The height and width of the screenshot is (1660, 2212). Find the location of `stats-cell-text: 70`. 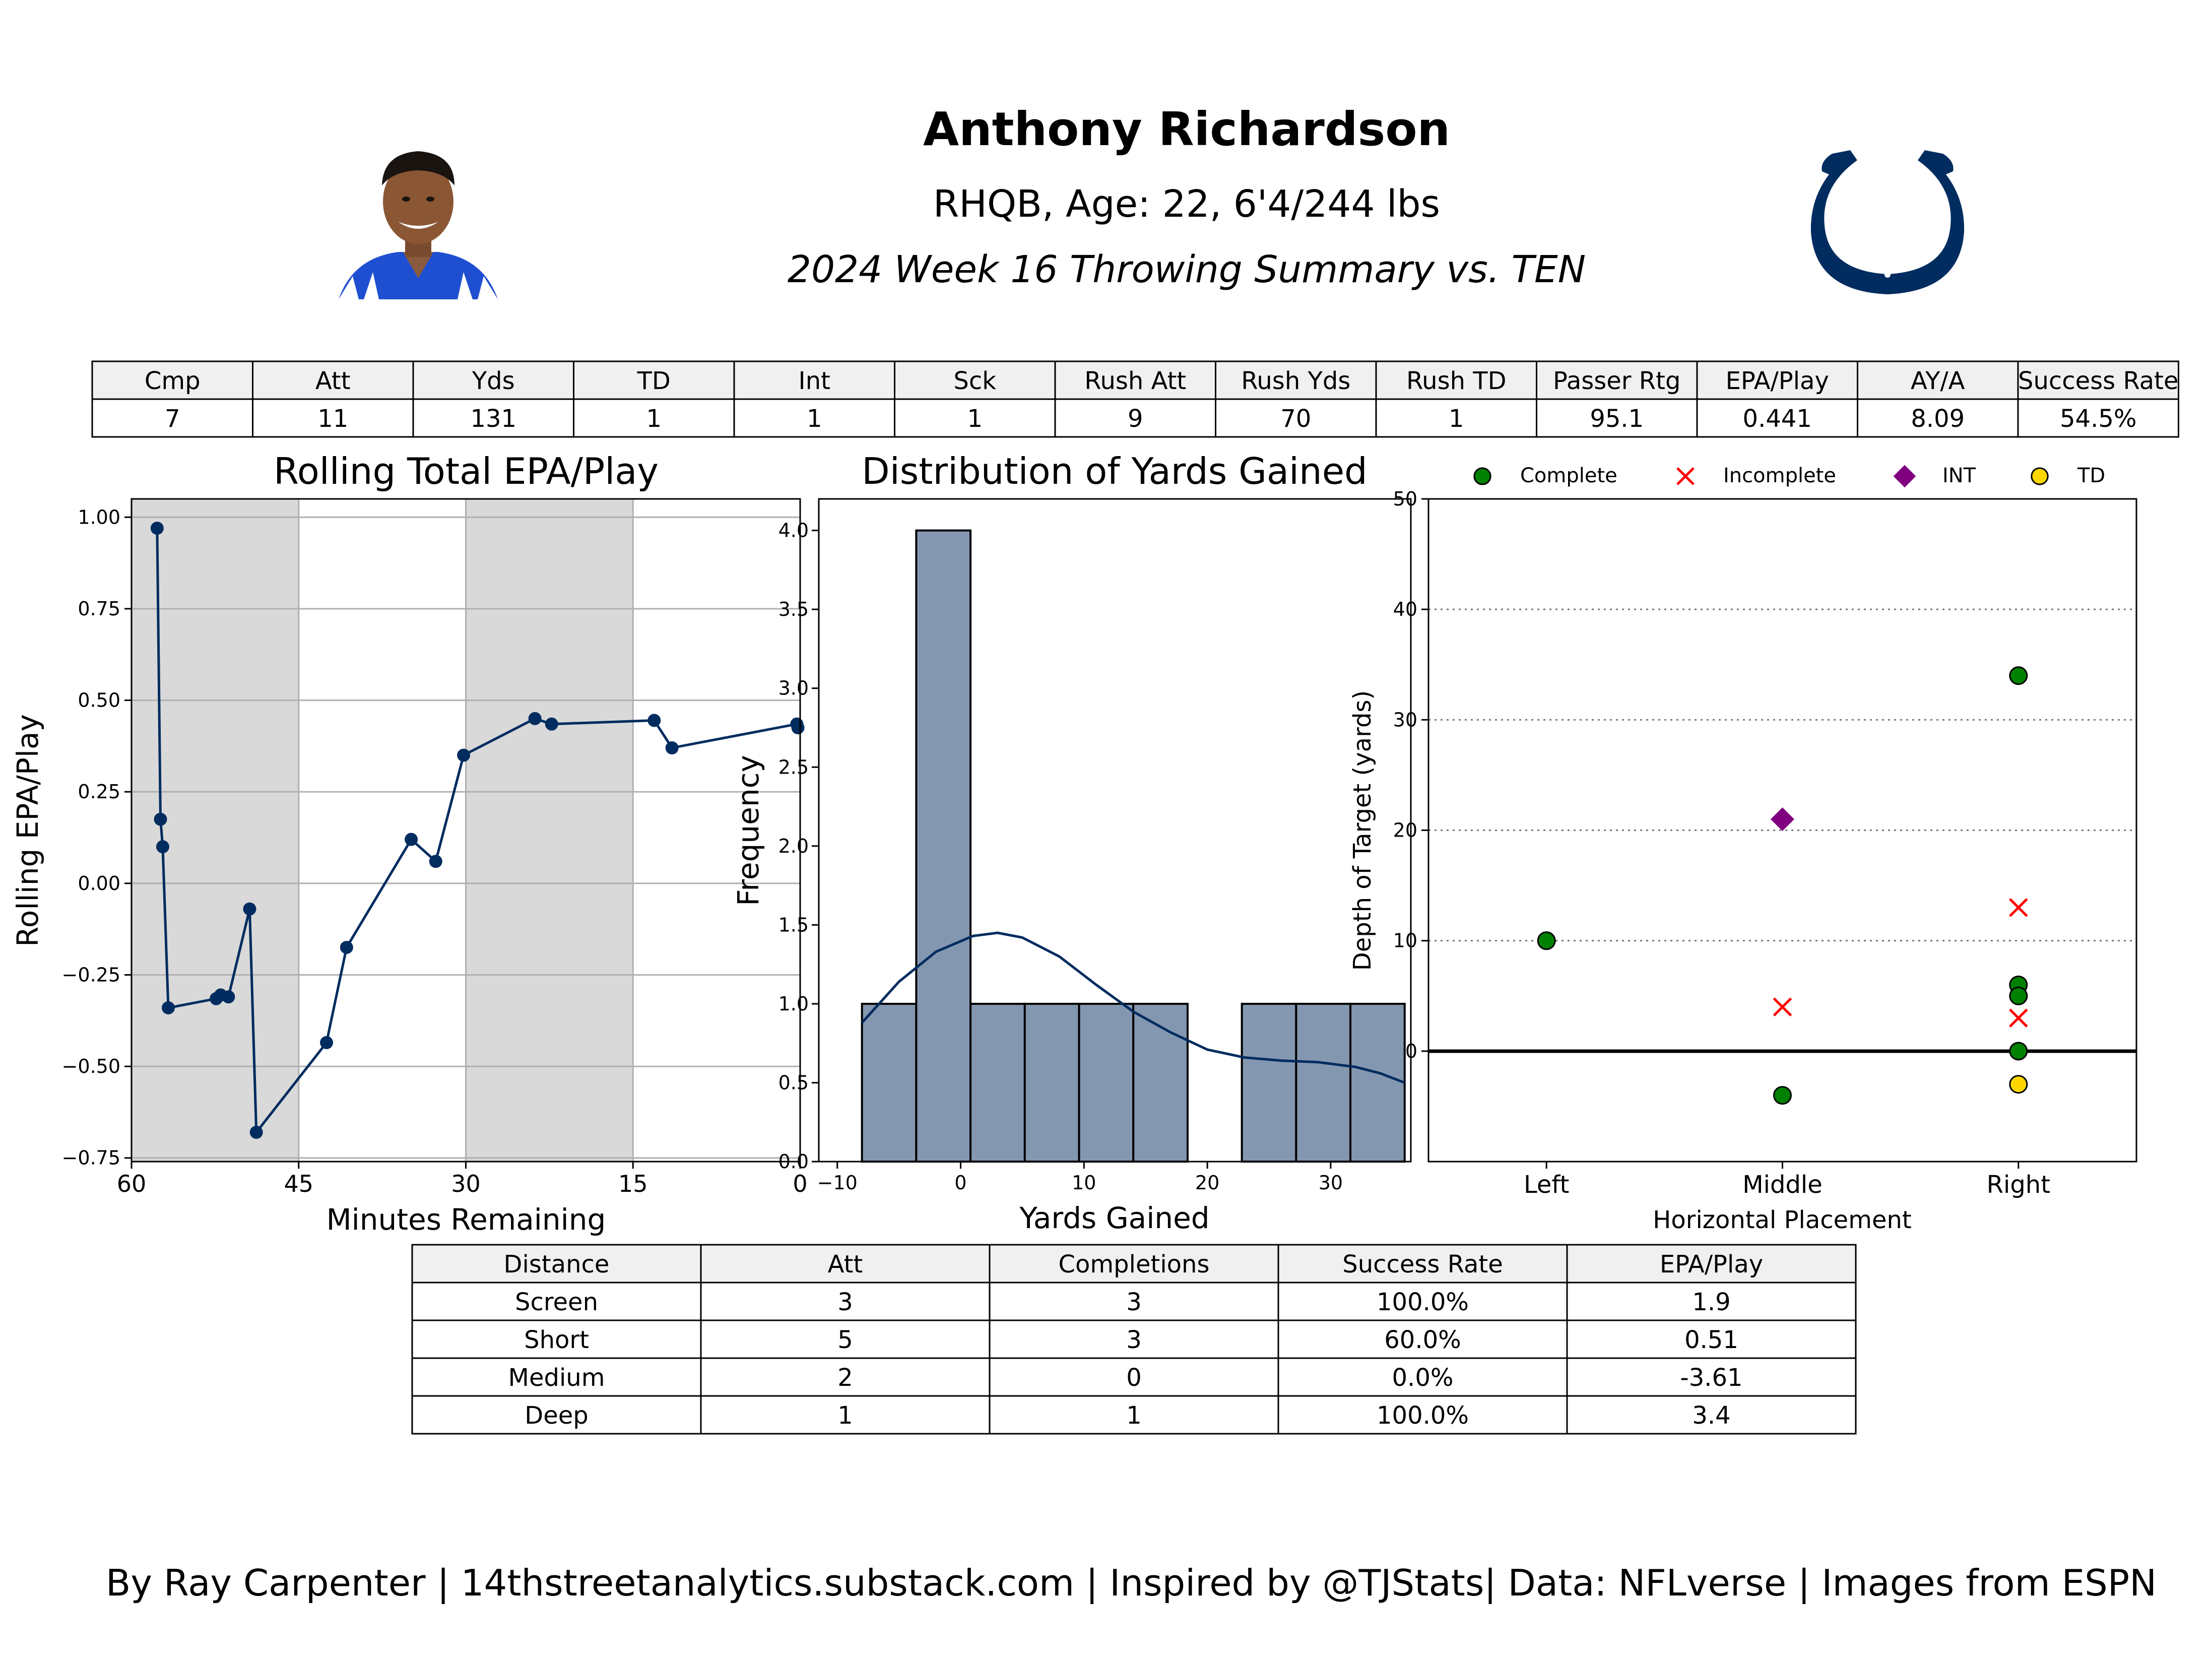

stats-cell-text: 70 is located at coordinates (1295, 419).